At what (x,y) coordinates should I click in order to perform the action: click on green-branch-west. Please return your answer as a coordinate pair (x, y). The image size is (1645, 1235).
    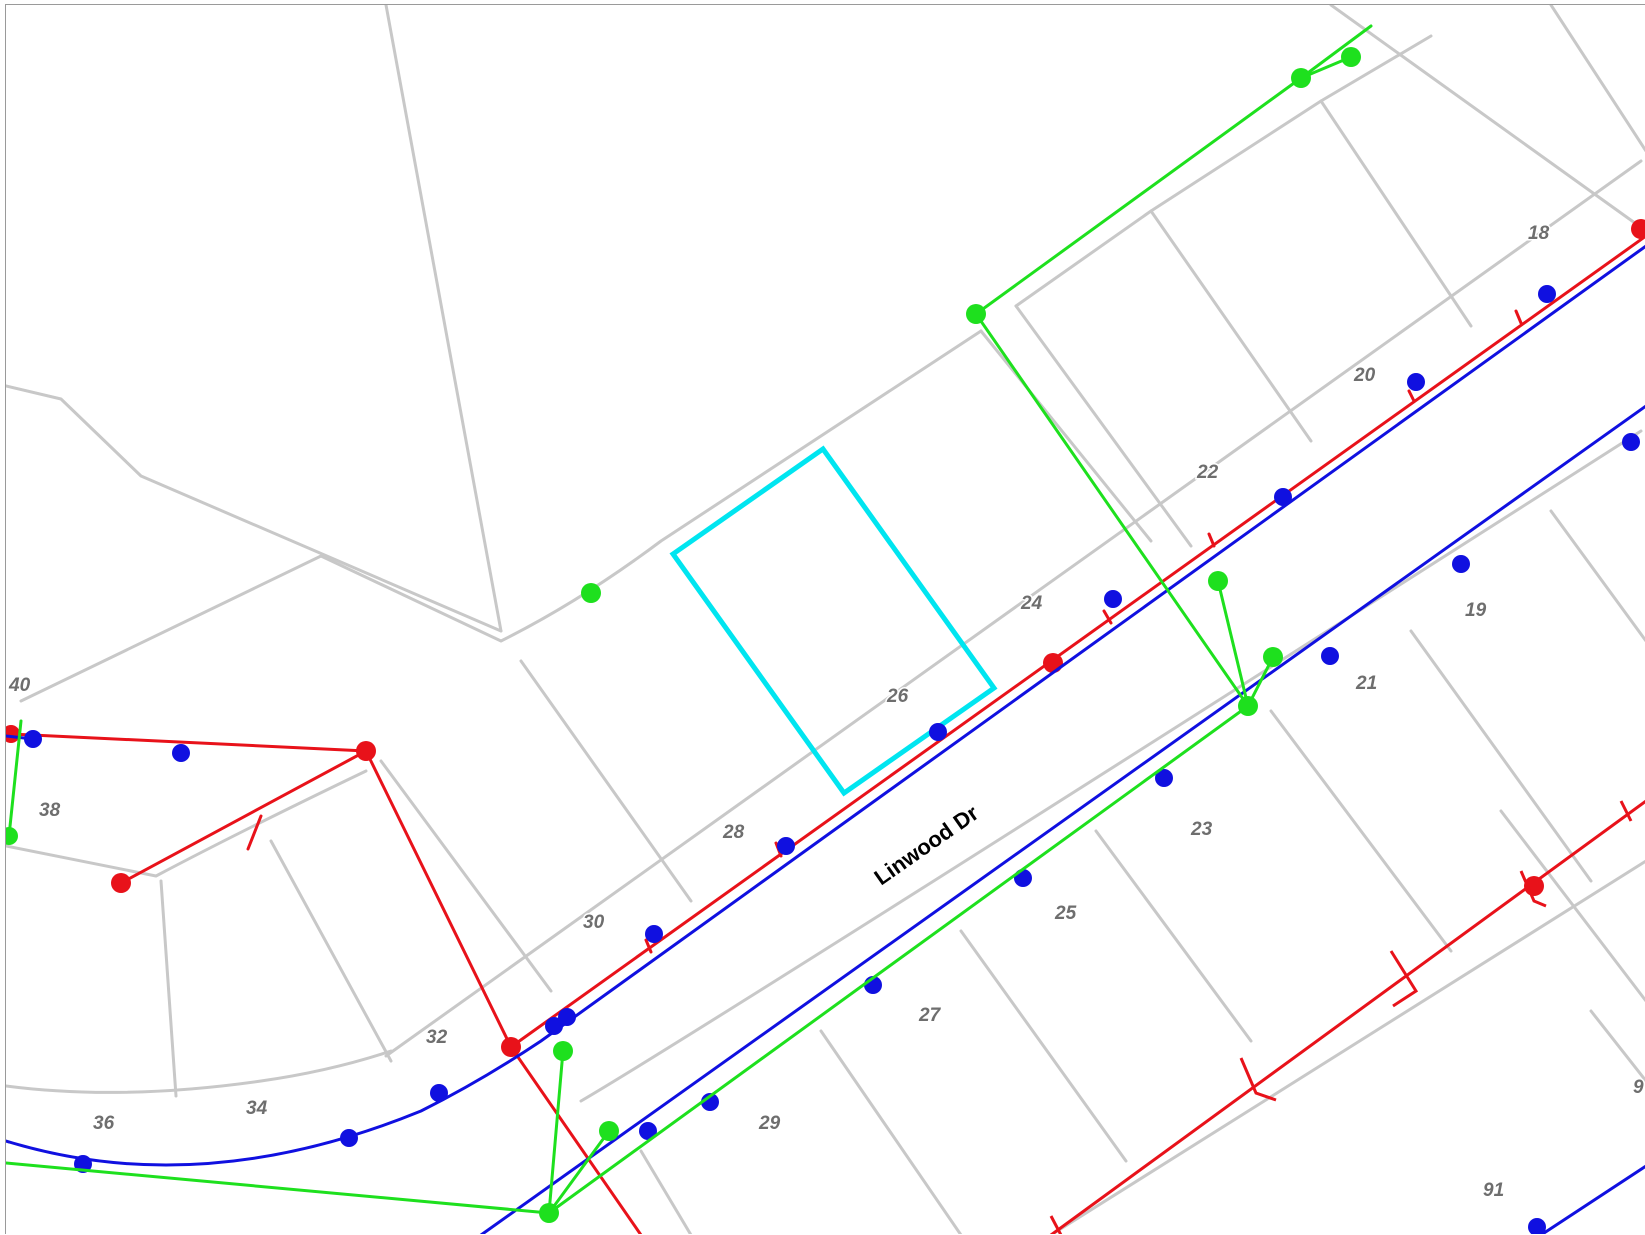
    Looking at the image, I should click on (278, 1188).